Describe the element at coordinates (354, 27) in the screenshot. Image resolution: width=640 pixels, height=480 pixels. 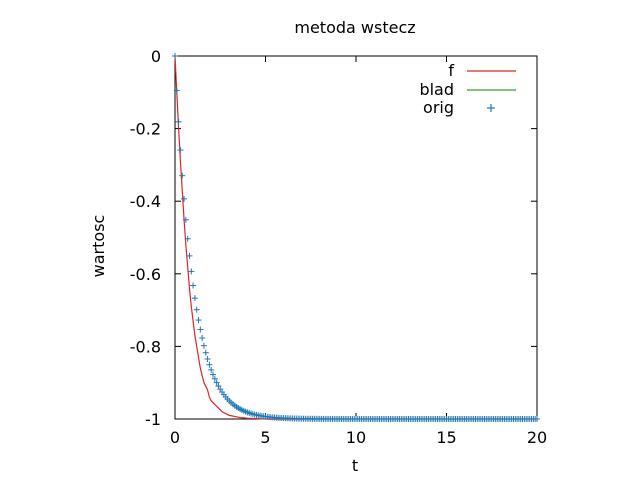
I see `chart-title: metoda wstecz` at that location.